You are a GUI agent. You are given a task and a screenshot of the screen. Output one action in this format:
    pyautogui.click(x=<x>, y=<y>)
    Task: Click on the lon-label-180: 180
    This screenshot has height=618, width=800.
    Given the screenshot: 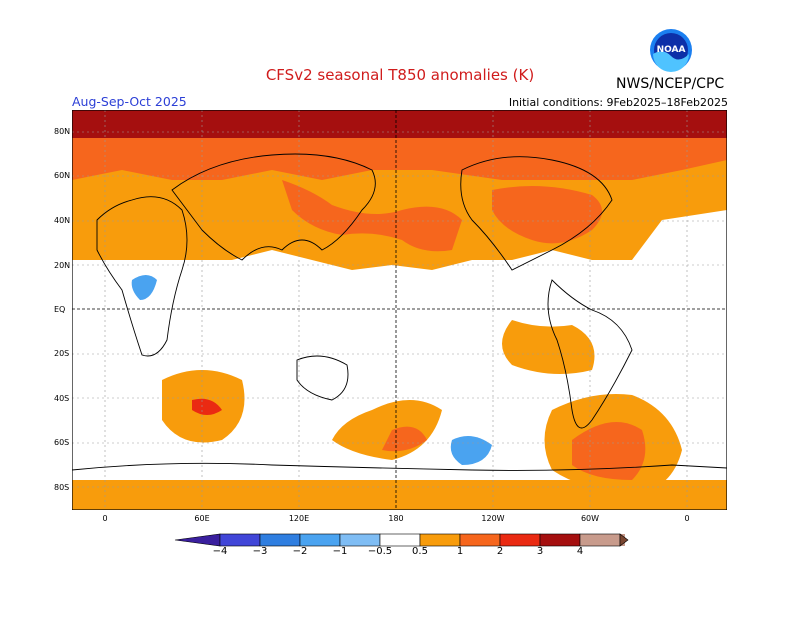 What is the action you would take?
    pyautogui.click(x=396, y=518)
    